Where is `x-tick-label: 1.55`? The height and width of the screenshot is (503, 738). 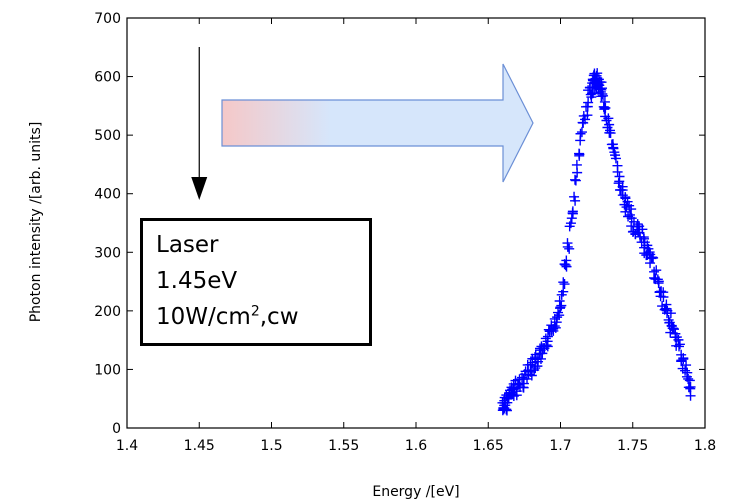 x-tick-label: 1.55 is located at coordinates (343, 446).